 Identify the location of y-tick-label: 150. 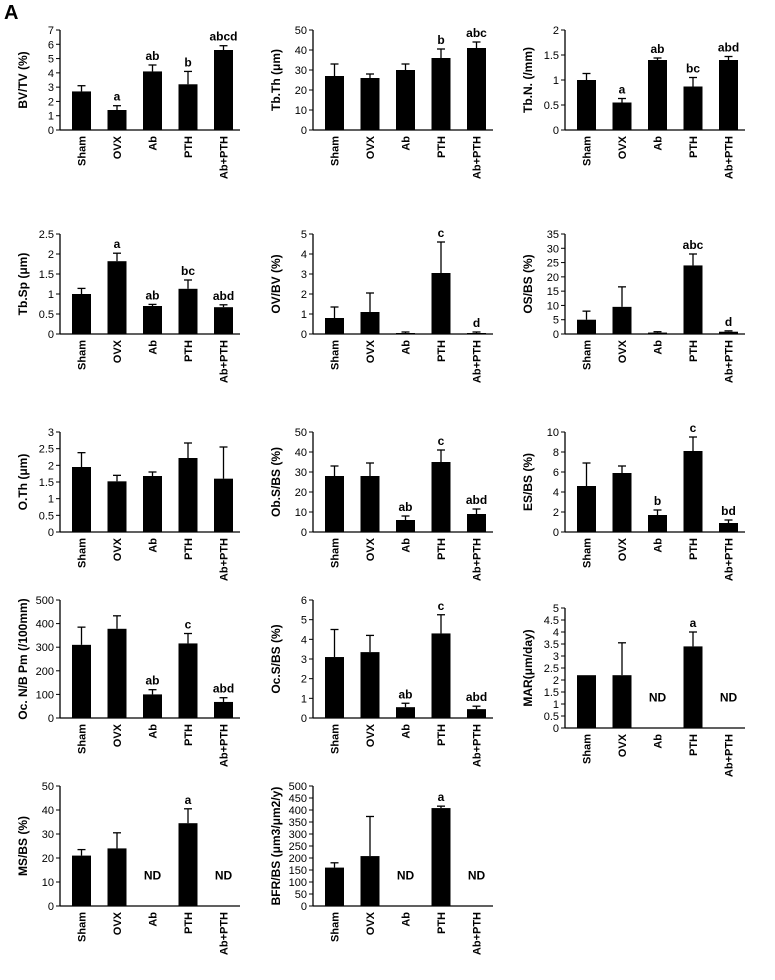
(298, 871).